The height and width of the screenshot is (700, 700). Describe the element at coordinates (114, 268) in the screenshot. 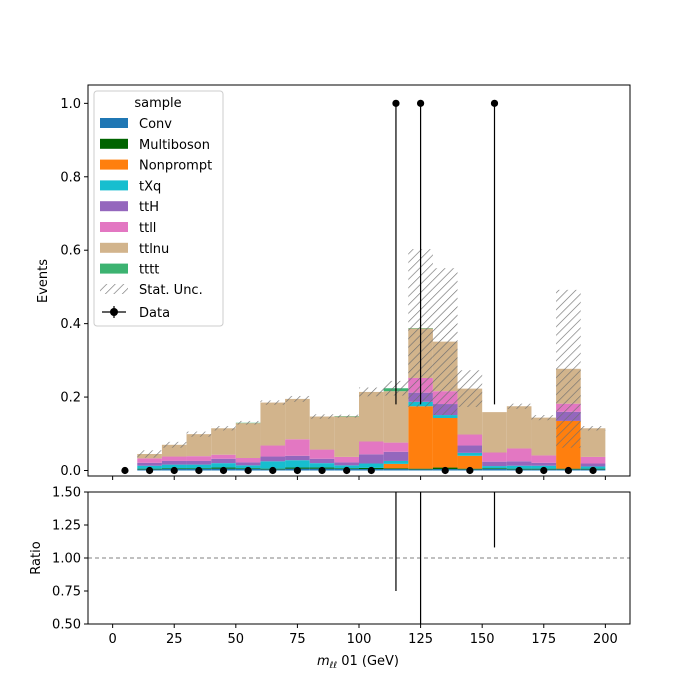

I see `legend-swatch-tttt` at that location.